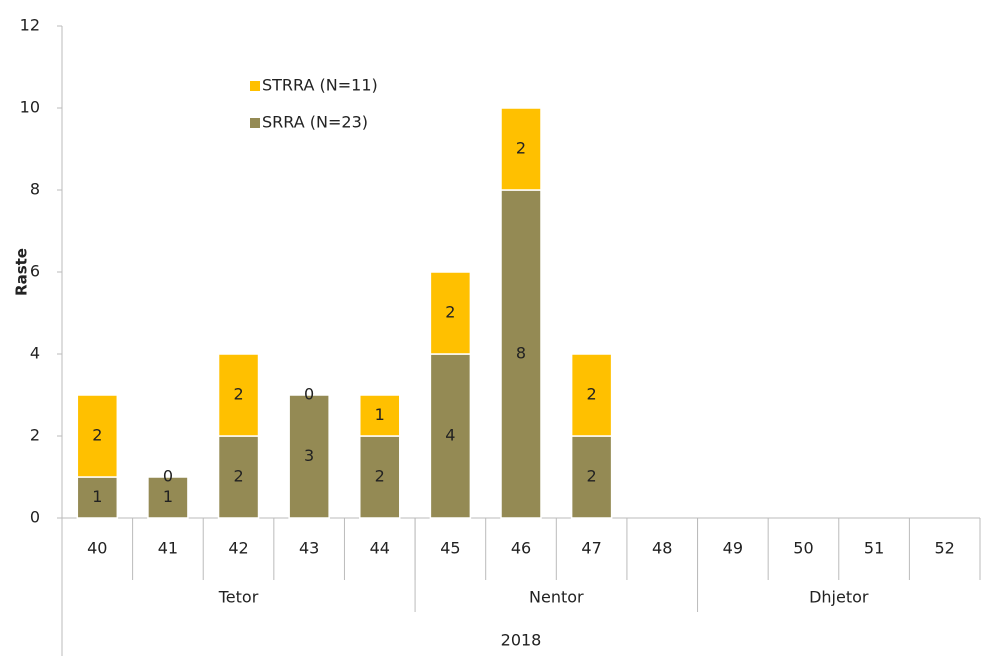 The width and height of the screenshot is (982, 656). What do you see at coordinates (238, 548) in the screenshot?
I see `x-tick-label: 42` at bounding box center [238, 548].